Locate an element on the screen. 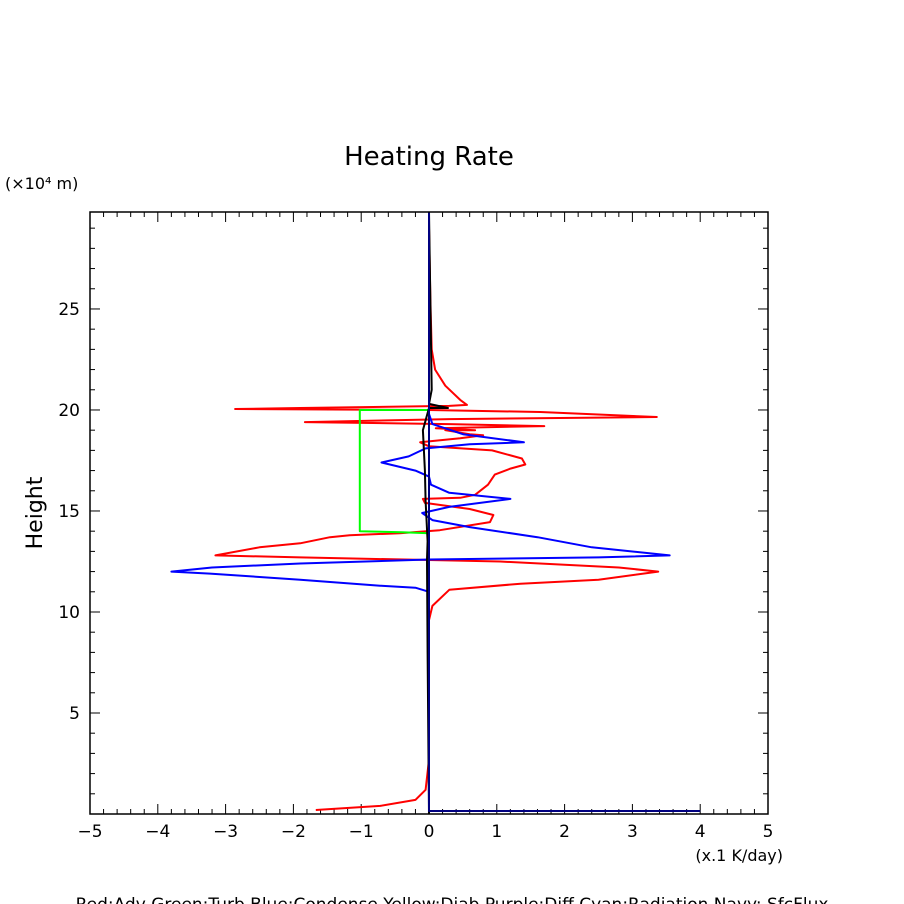  y-unit-label: (×10⁴ m) is located at coordinates (41, 183).